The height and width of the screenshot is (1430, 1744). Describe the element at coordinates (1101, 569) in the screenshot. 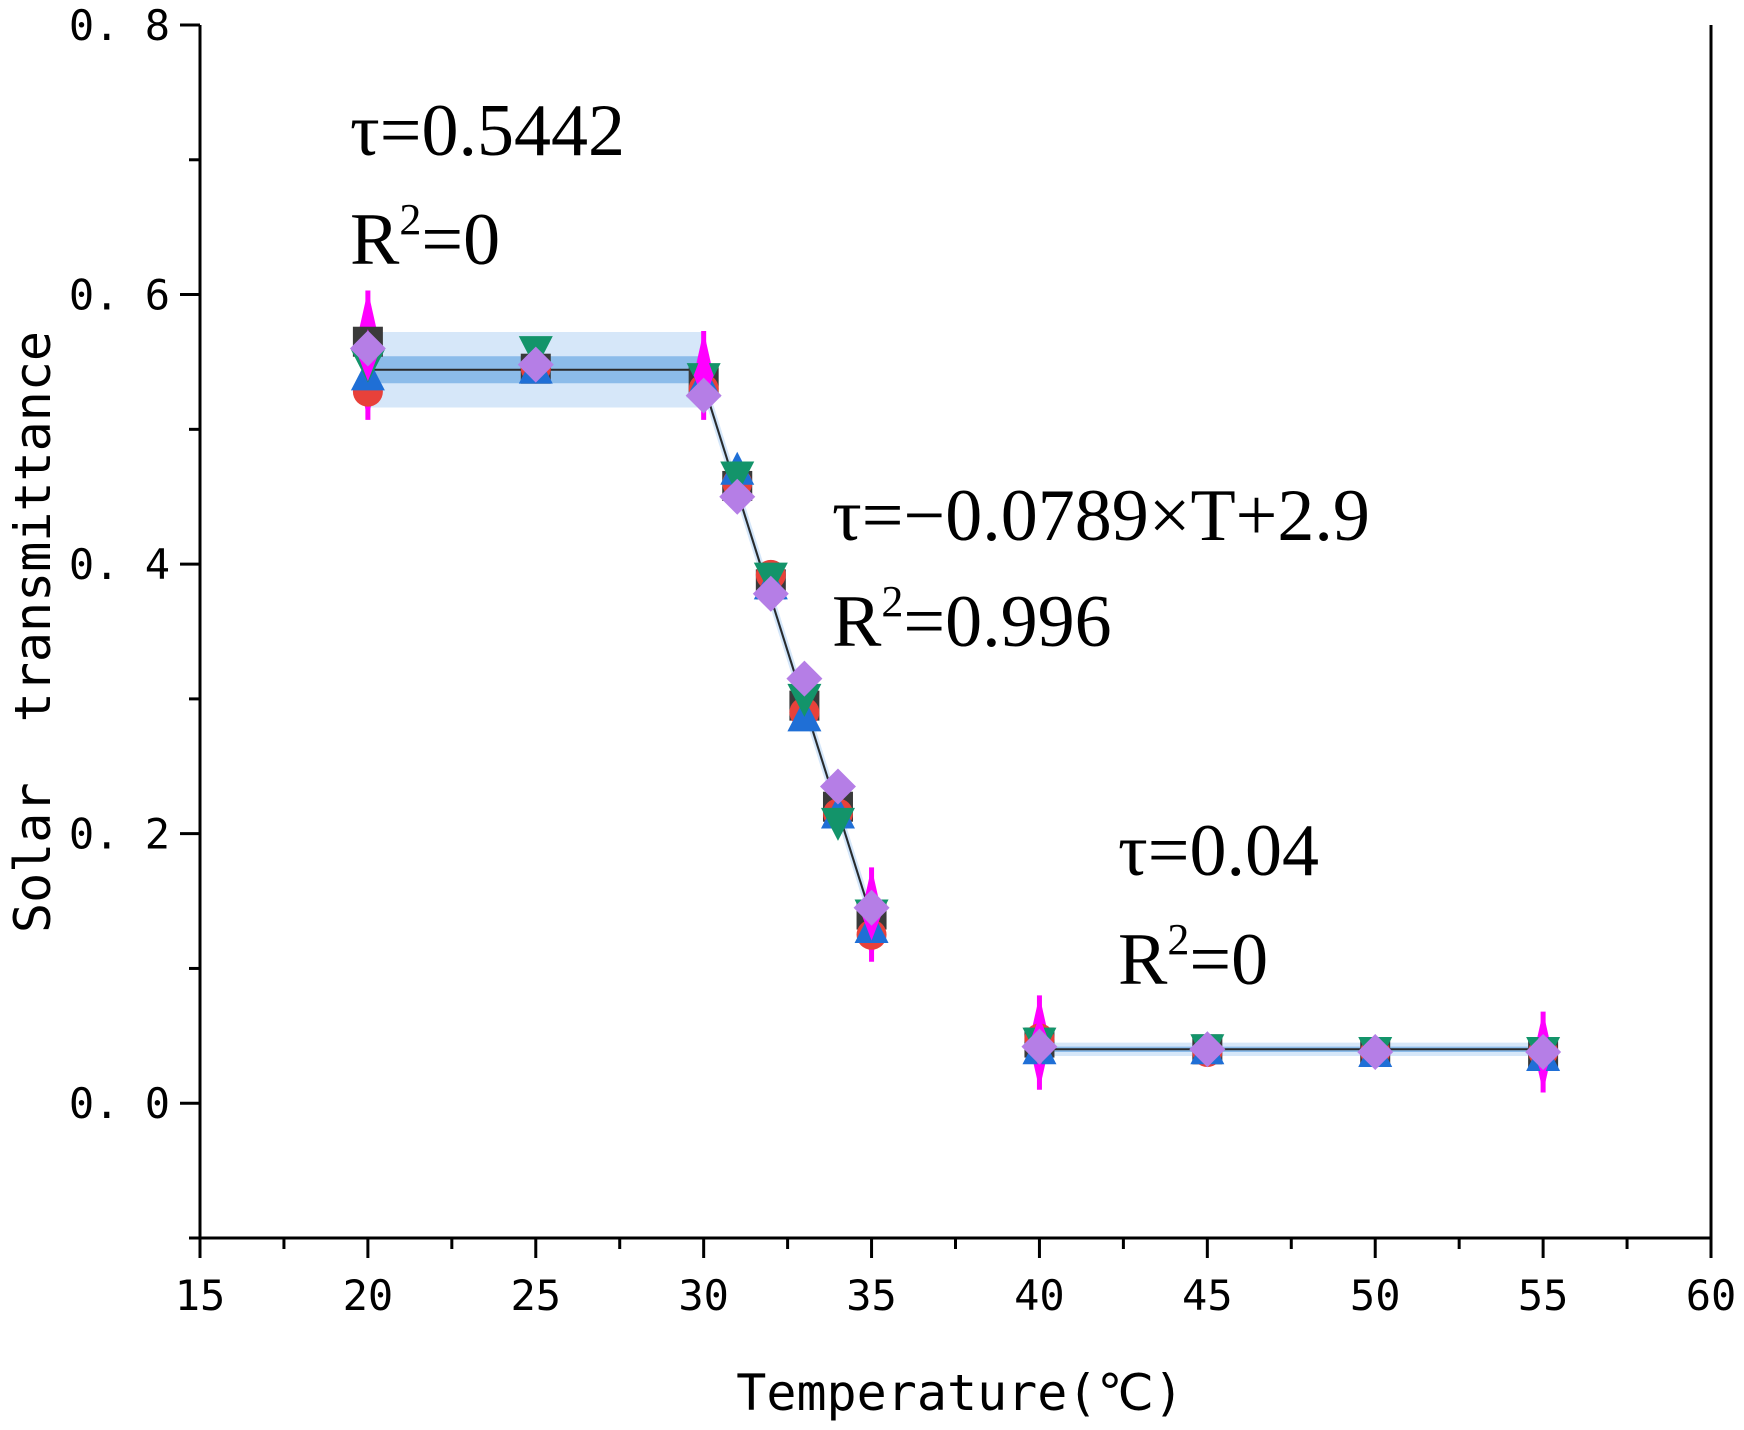

I see `annotation-slope: τ=−0.0789×T+2.9 R2=0.996` at that location.